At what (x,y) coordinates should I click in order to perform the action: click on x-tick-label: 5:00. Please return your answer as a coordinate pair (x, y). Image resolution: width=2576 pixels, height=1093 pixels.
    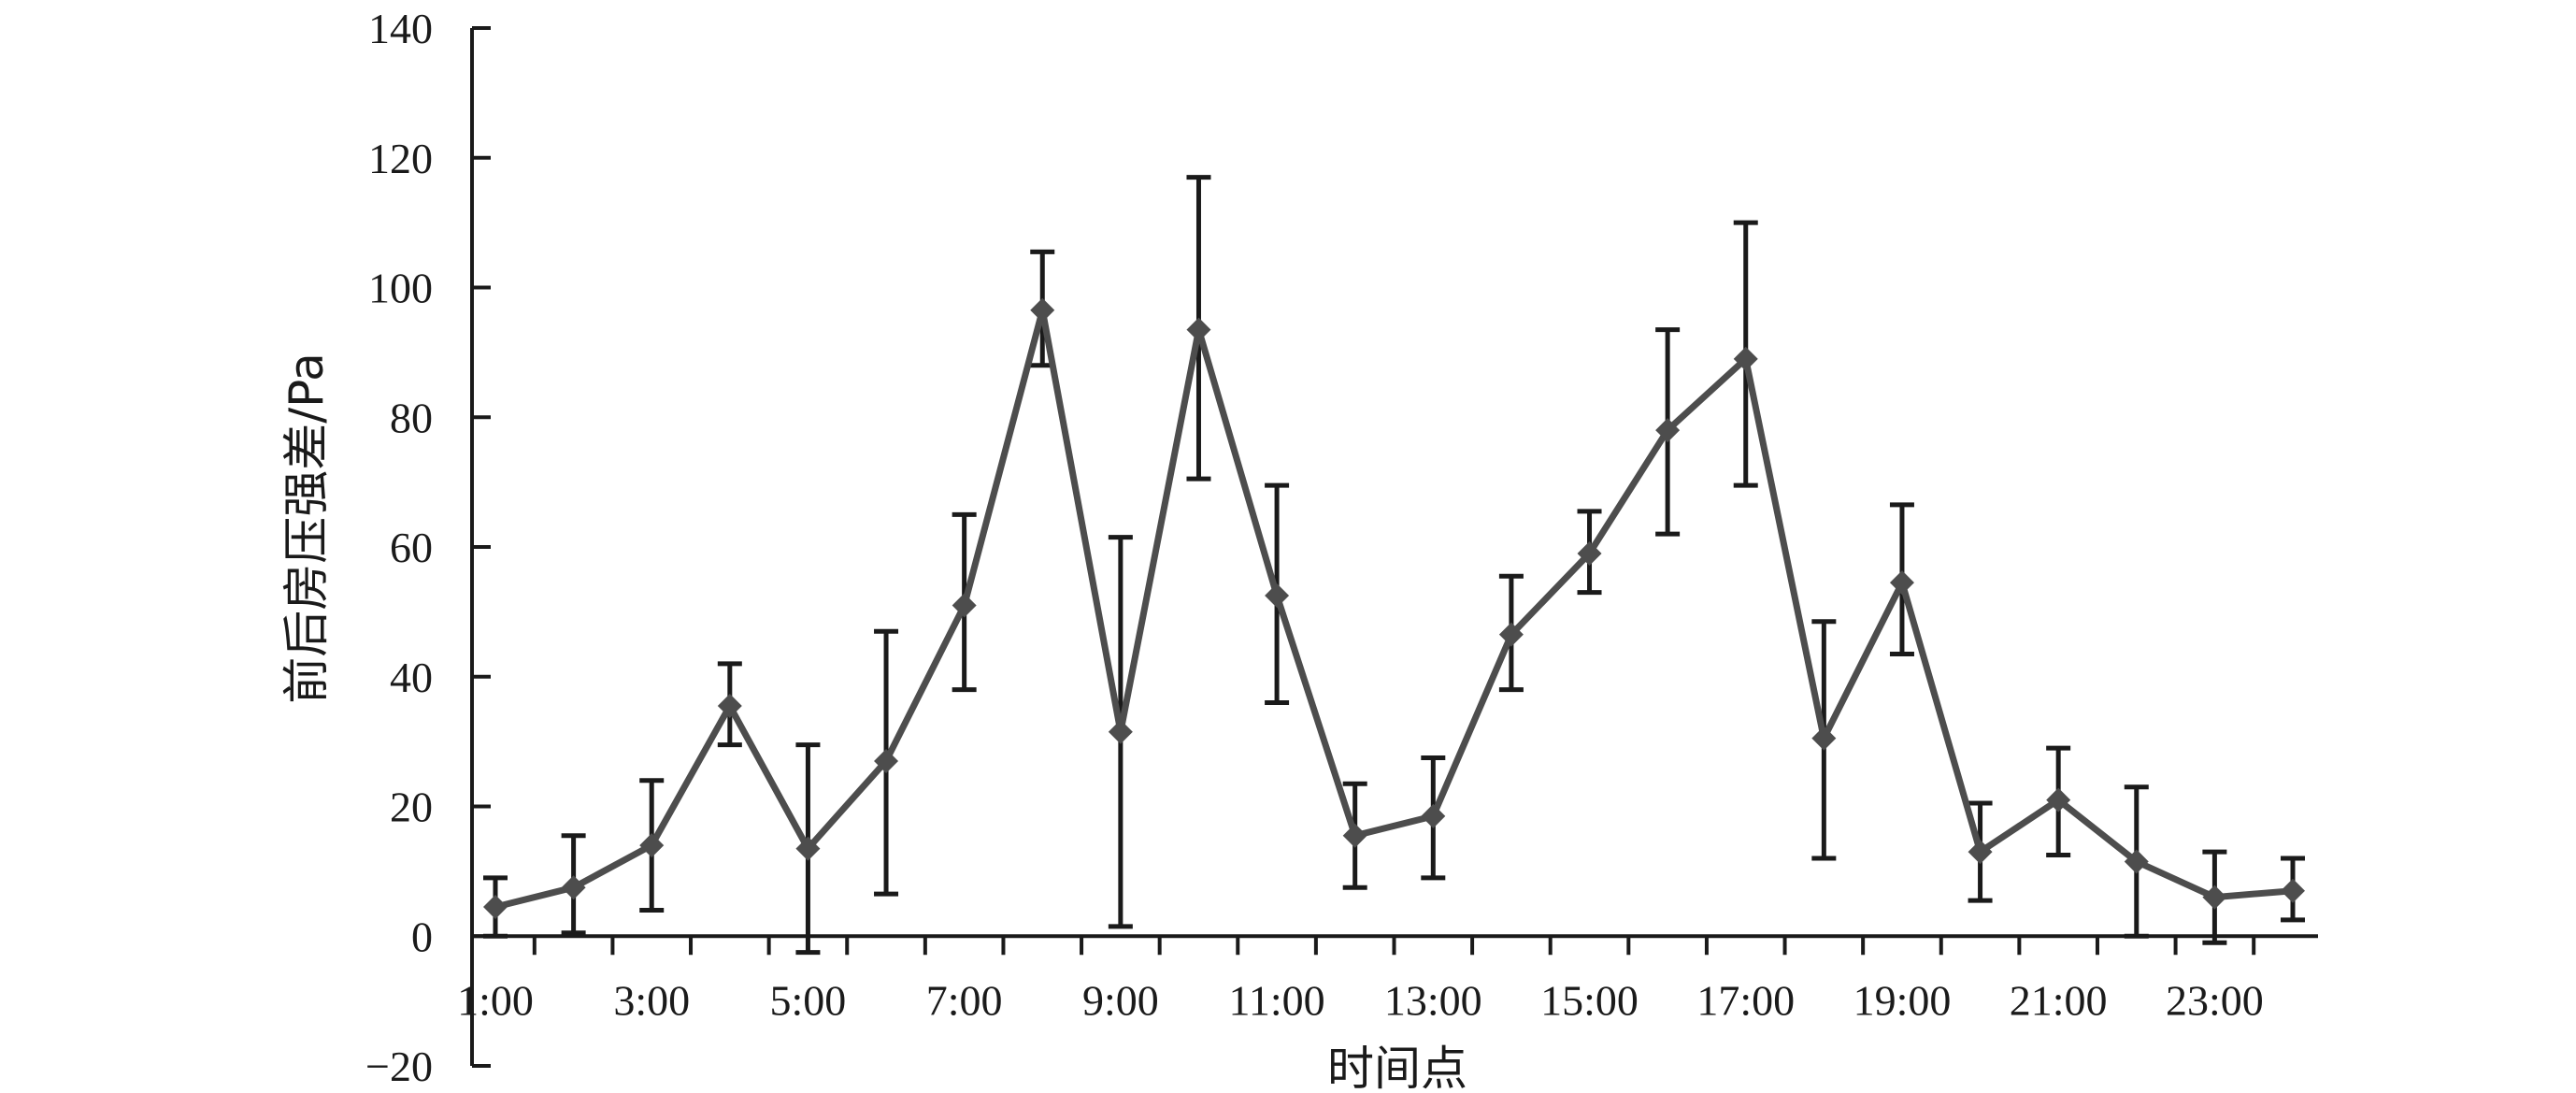
    Looking at the image, I should click on (808, 1000).